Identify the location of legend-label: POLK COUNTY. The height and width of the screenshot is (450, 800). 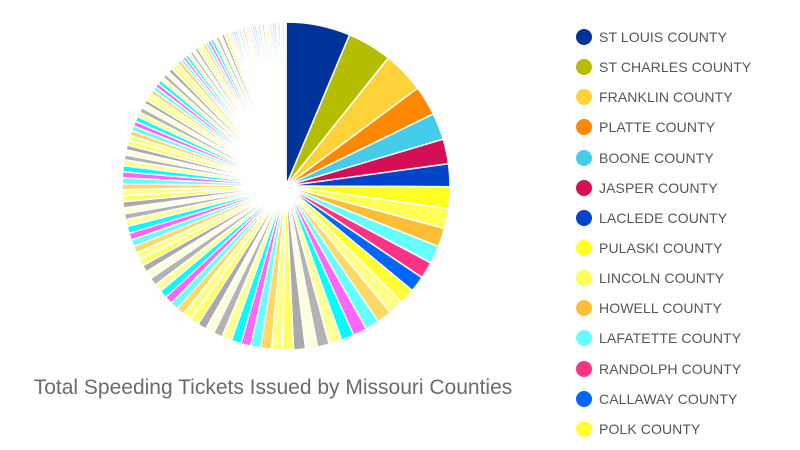
(650, 428).